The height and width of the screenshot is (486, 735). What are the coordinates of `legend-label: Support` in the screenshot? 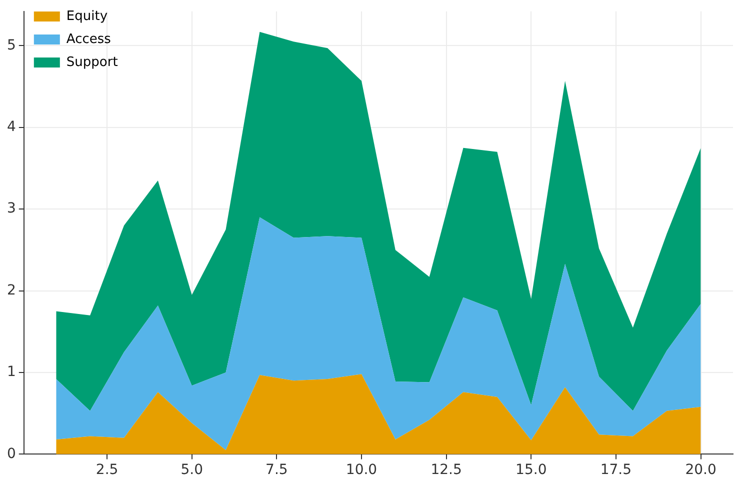 It's located at (92, 62).